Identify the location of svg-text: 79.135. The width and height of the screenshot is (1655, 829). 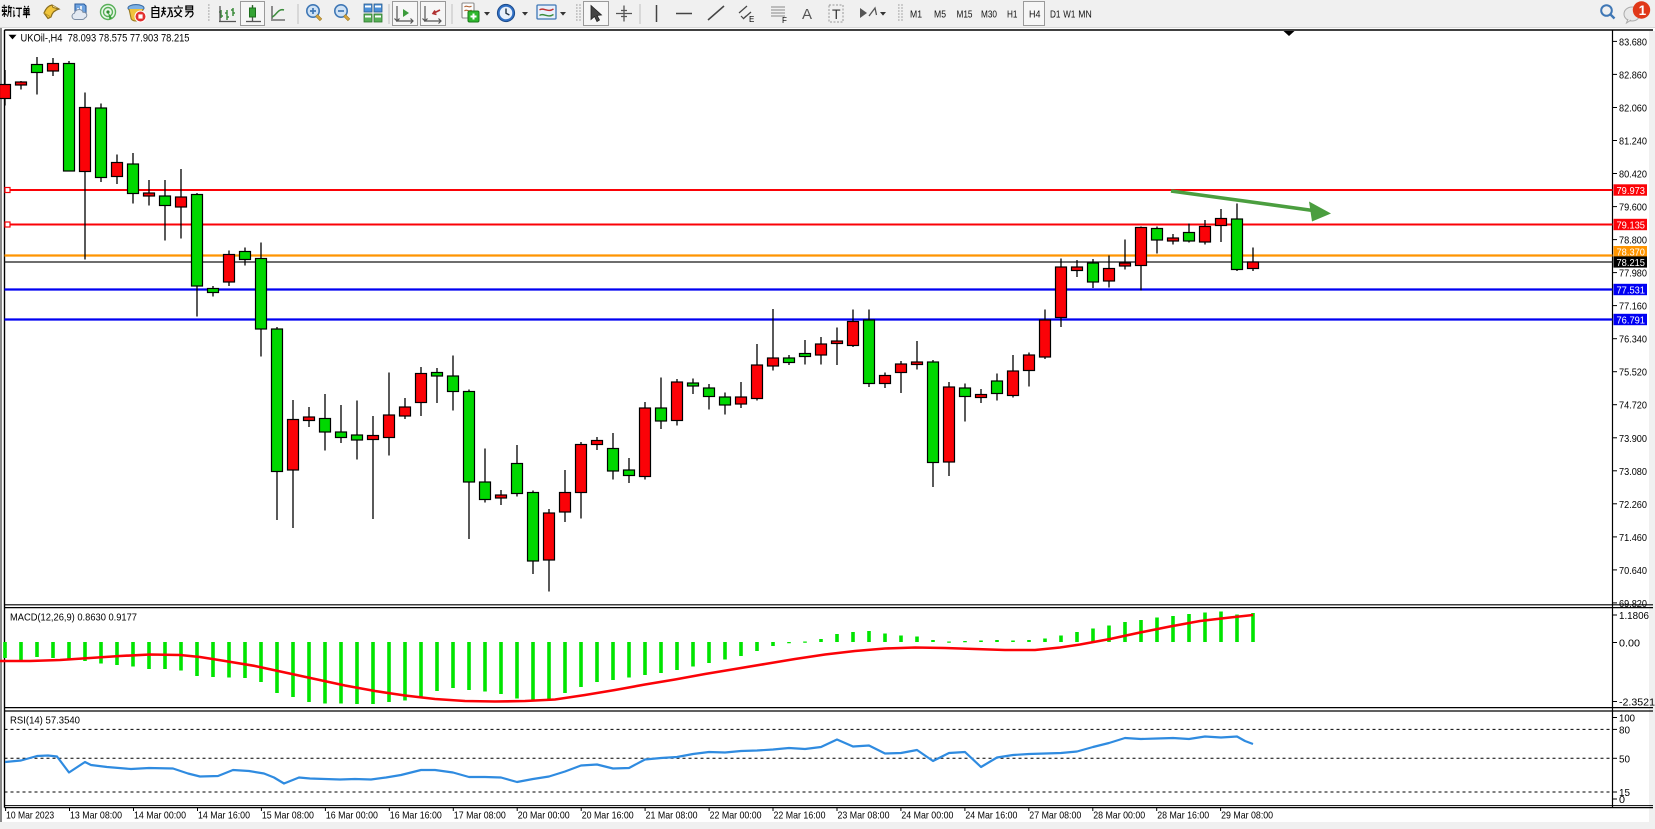
(1631, 226).